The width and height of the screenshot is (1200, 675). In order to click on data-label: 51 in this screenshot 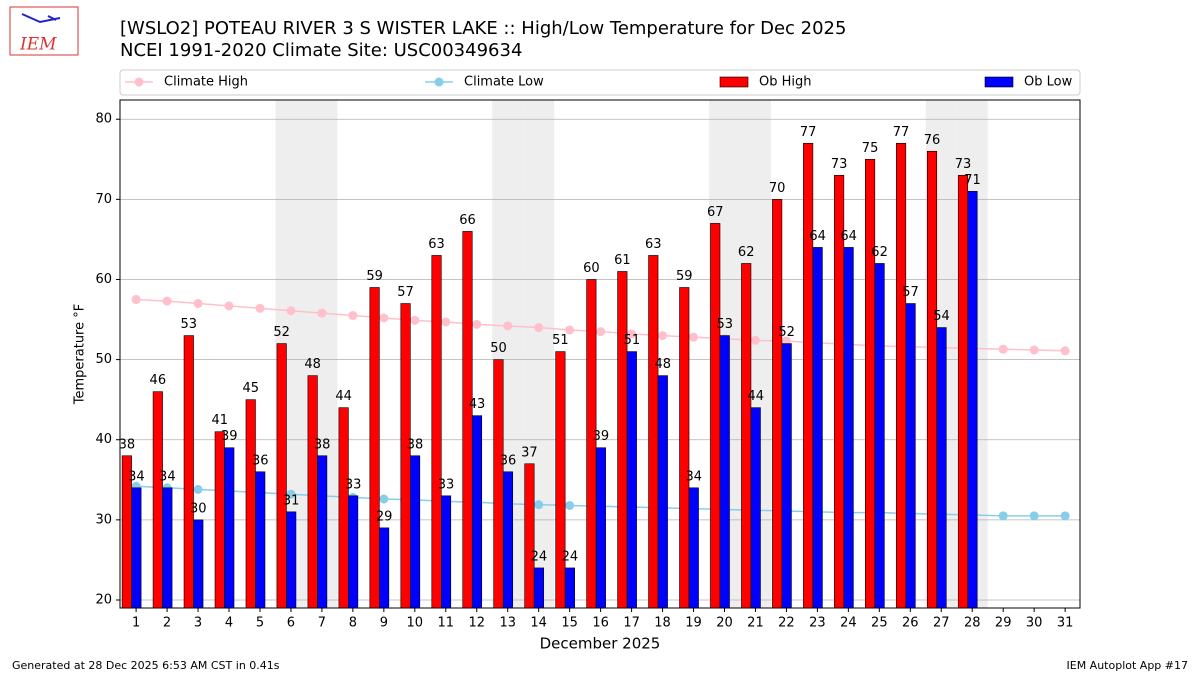, I will do `click(560, 340)`.